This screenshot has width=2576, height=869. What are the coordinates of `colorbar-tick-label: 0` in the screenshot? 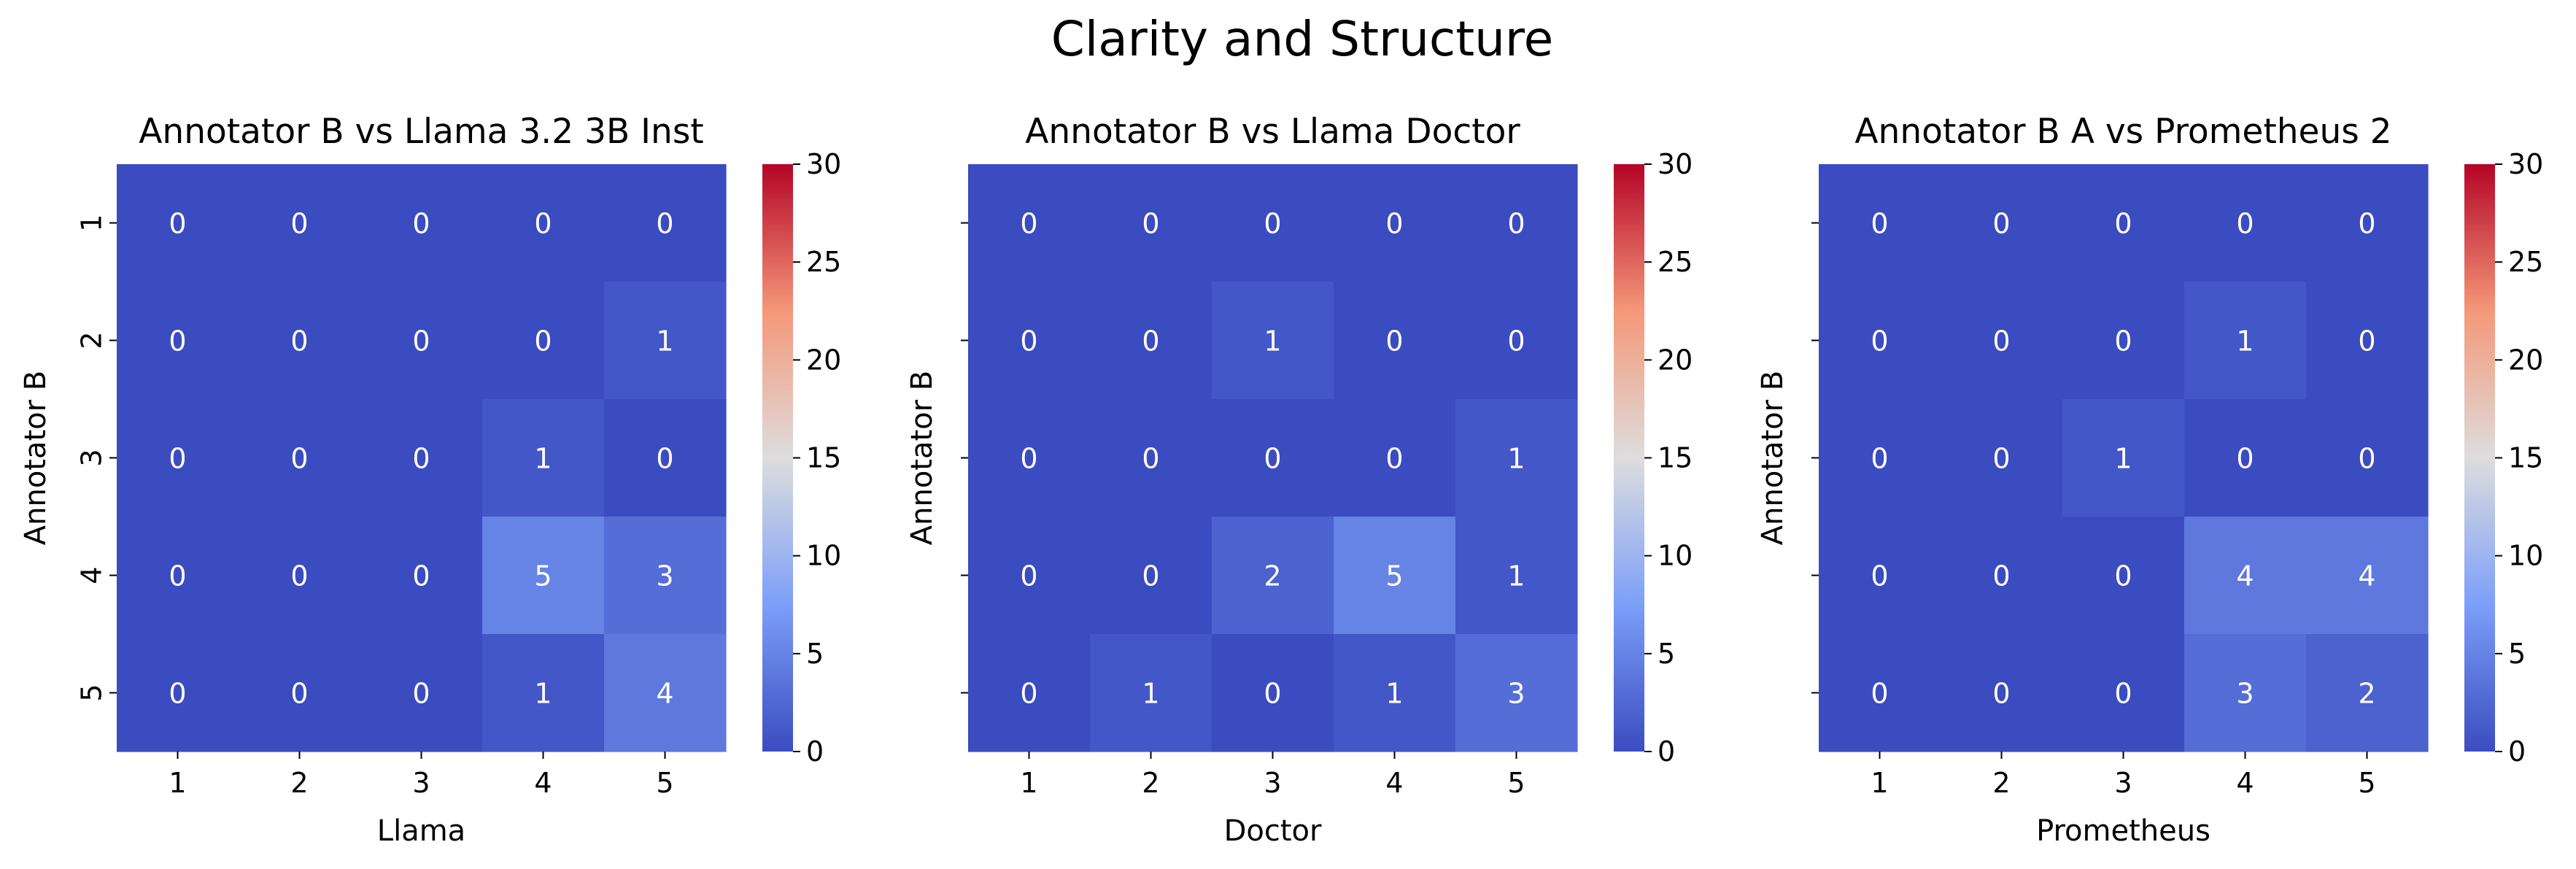 It's located at (2517, 752).